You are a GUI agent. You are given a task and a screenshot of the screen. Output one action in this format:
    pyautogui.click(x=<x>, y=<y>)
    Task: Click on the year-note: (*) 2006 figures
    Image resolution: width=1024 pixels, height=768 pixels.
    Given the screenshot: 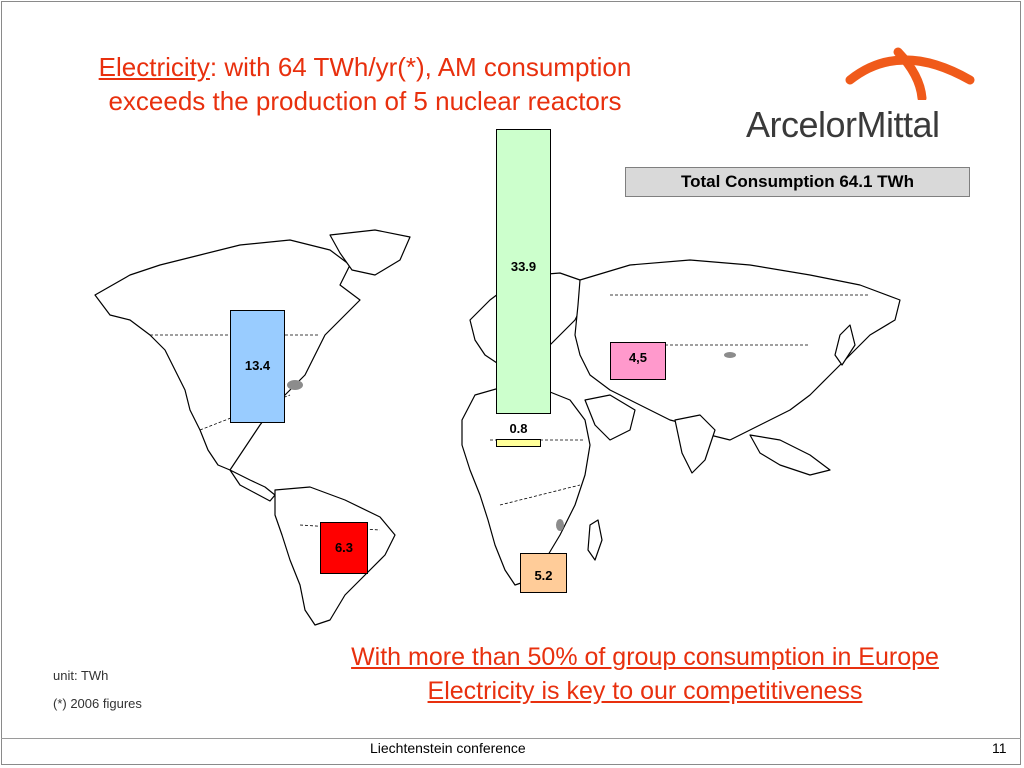 What is the action you would take?
    pyautogui.click(x=97, y=703)
    